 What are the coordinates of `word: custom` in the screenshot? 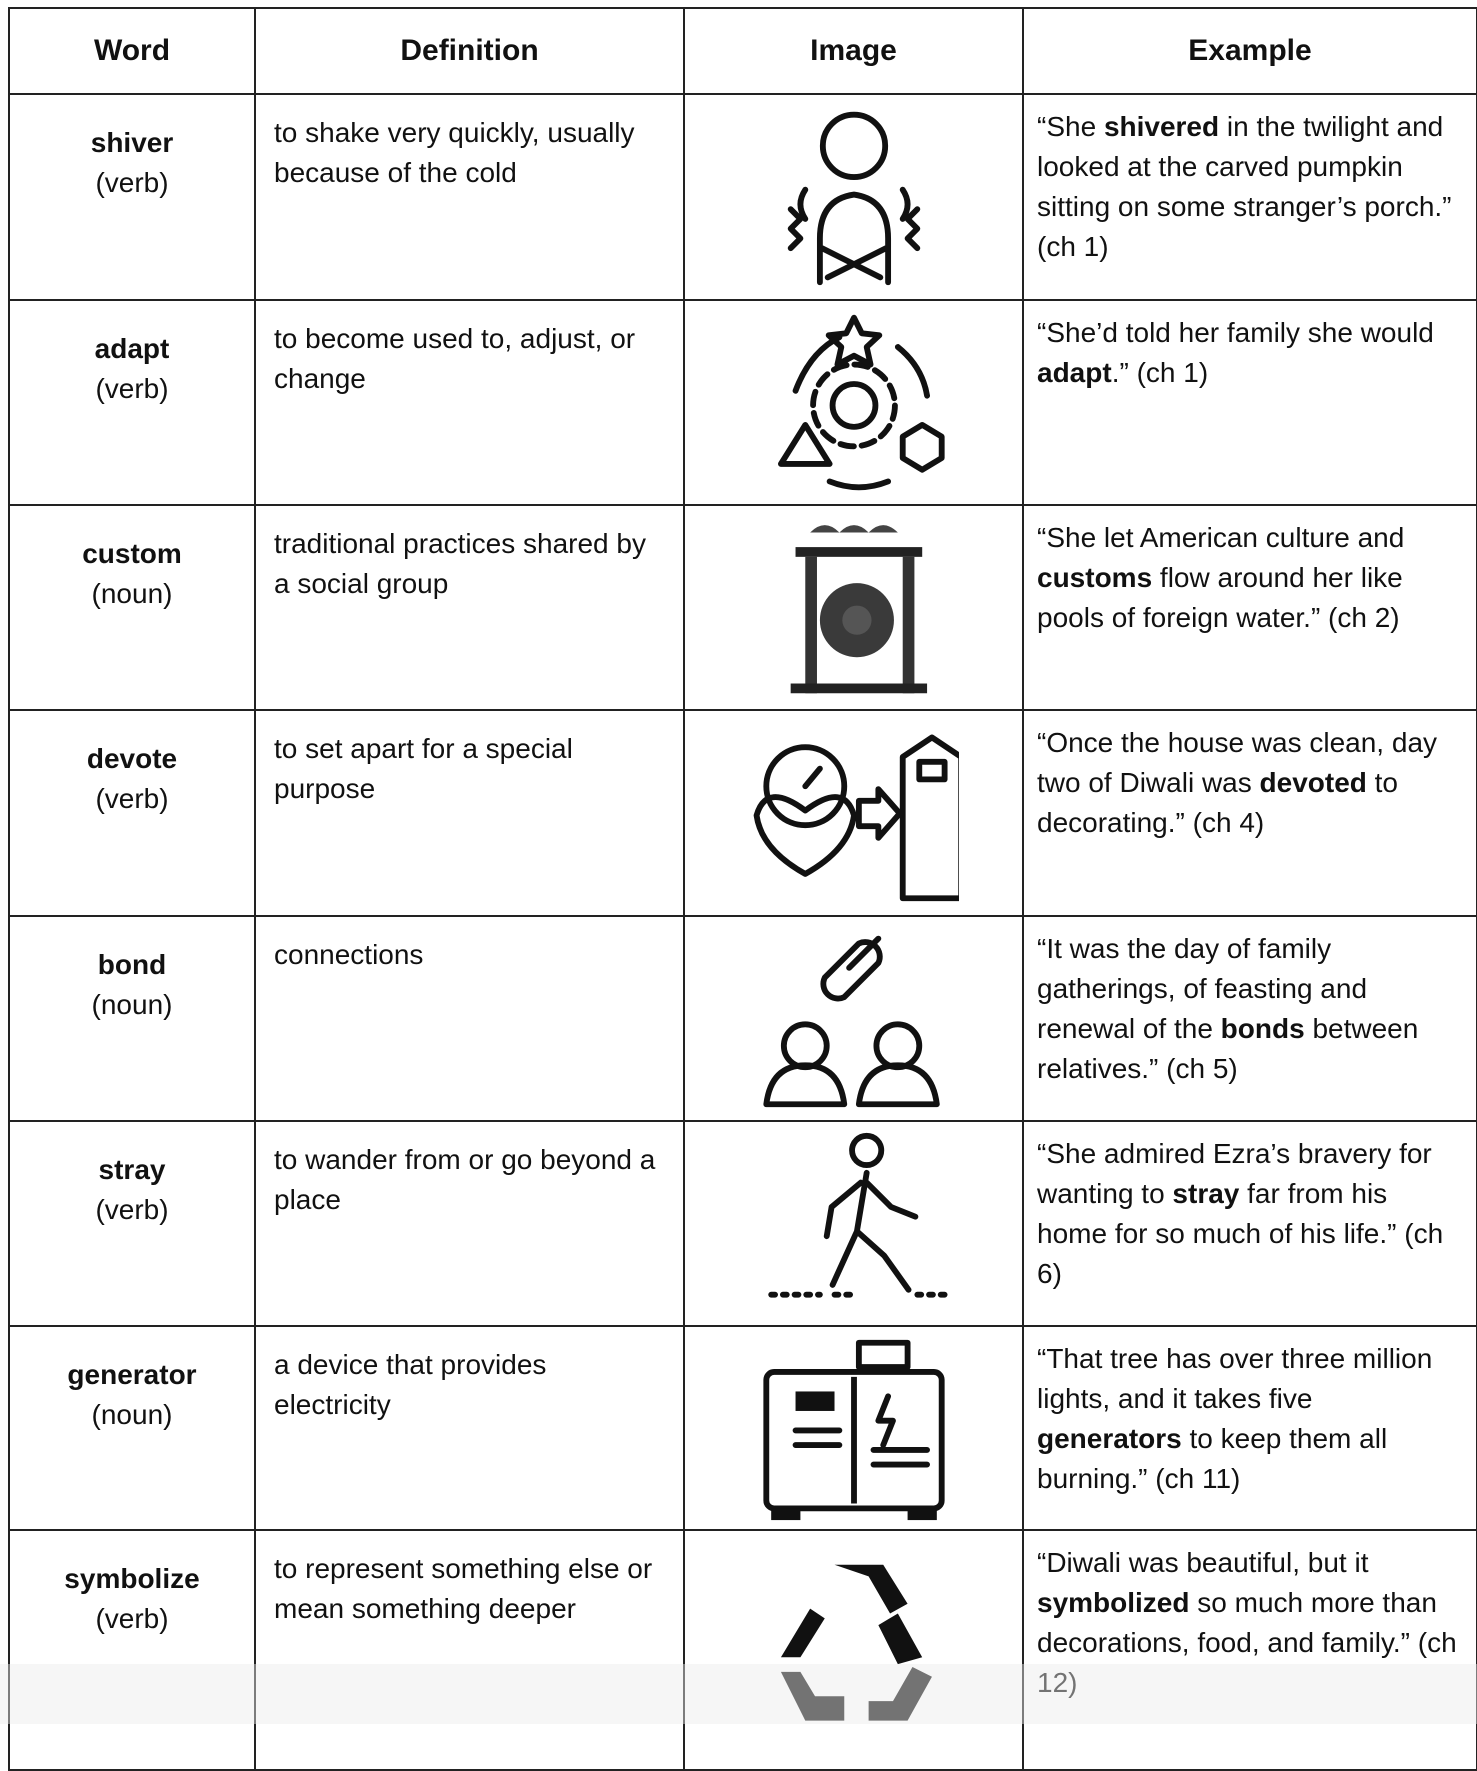 It's located at (132, 553).